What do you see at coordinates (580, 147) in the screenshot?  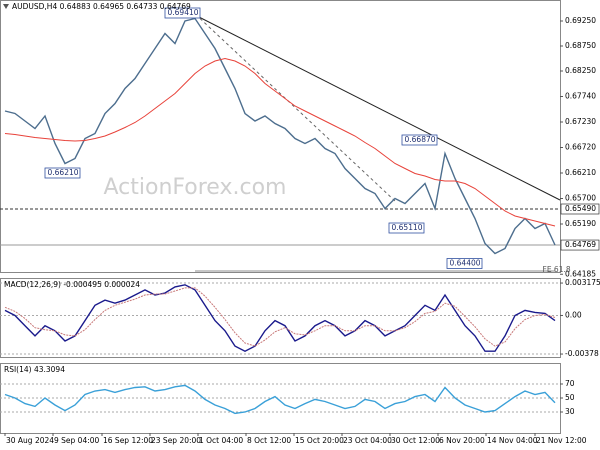 I see `y-tick-label: 0.66720` at bounding box center [580, 147].